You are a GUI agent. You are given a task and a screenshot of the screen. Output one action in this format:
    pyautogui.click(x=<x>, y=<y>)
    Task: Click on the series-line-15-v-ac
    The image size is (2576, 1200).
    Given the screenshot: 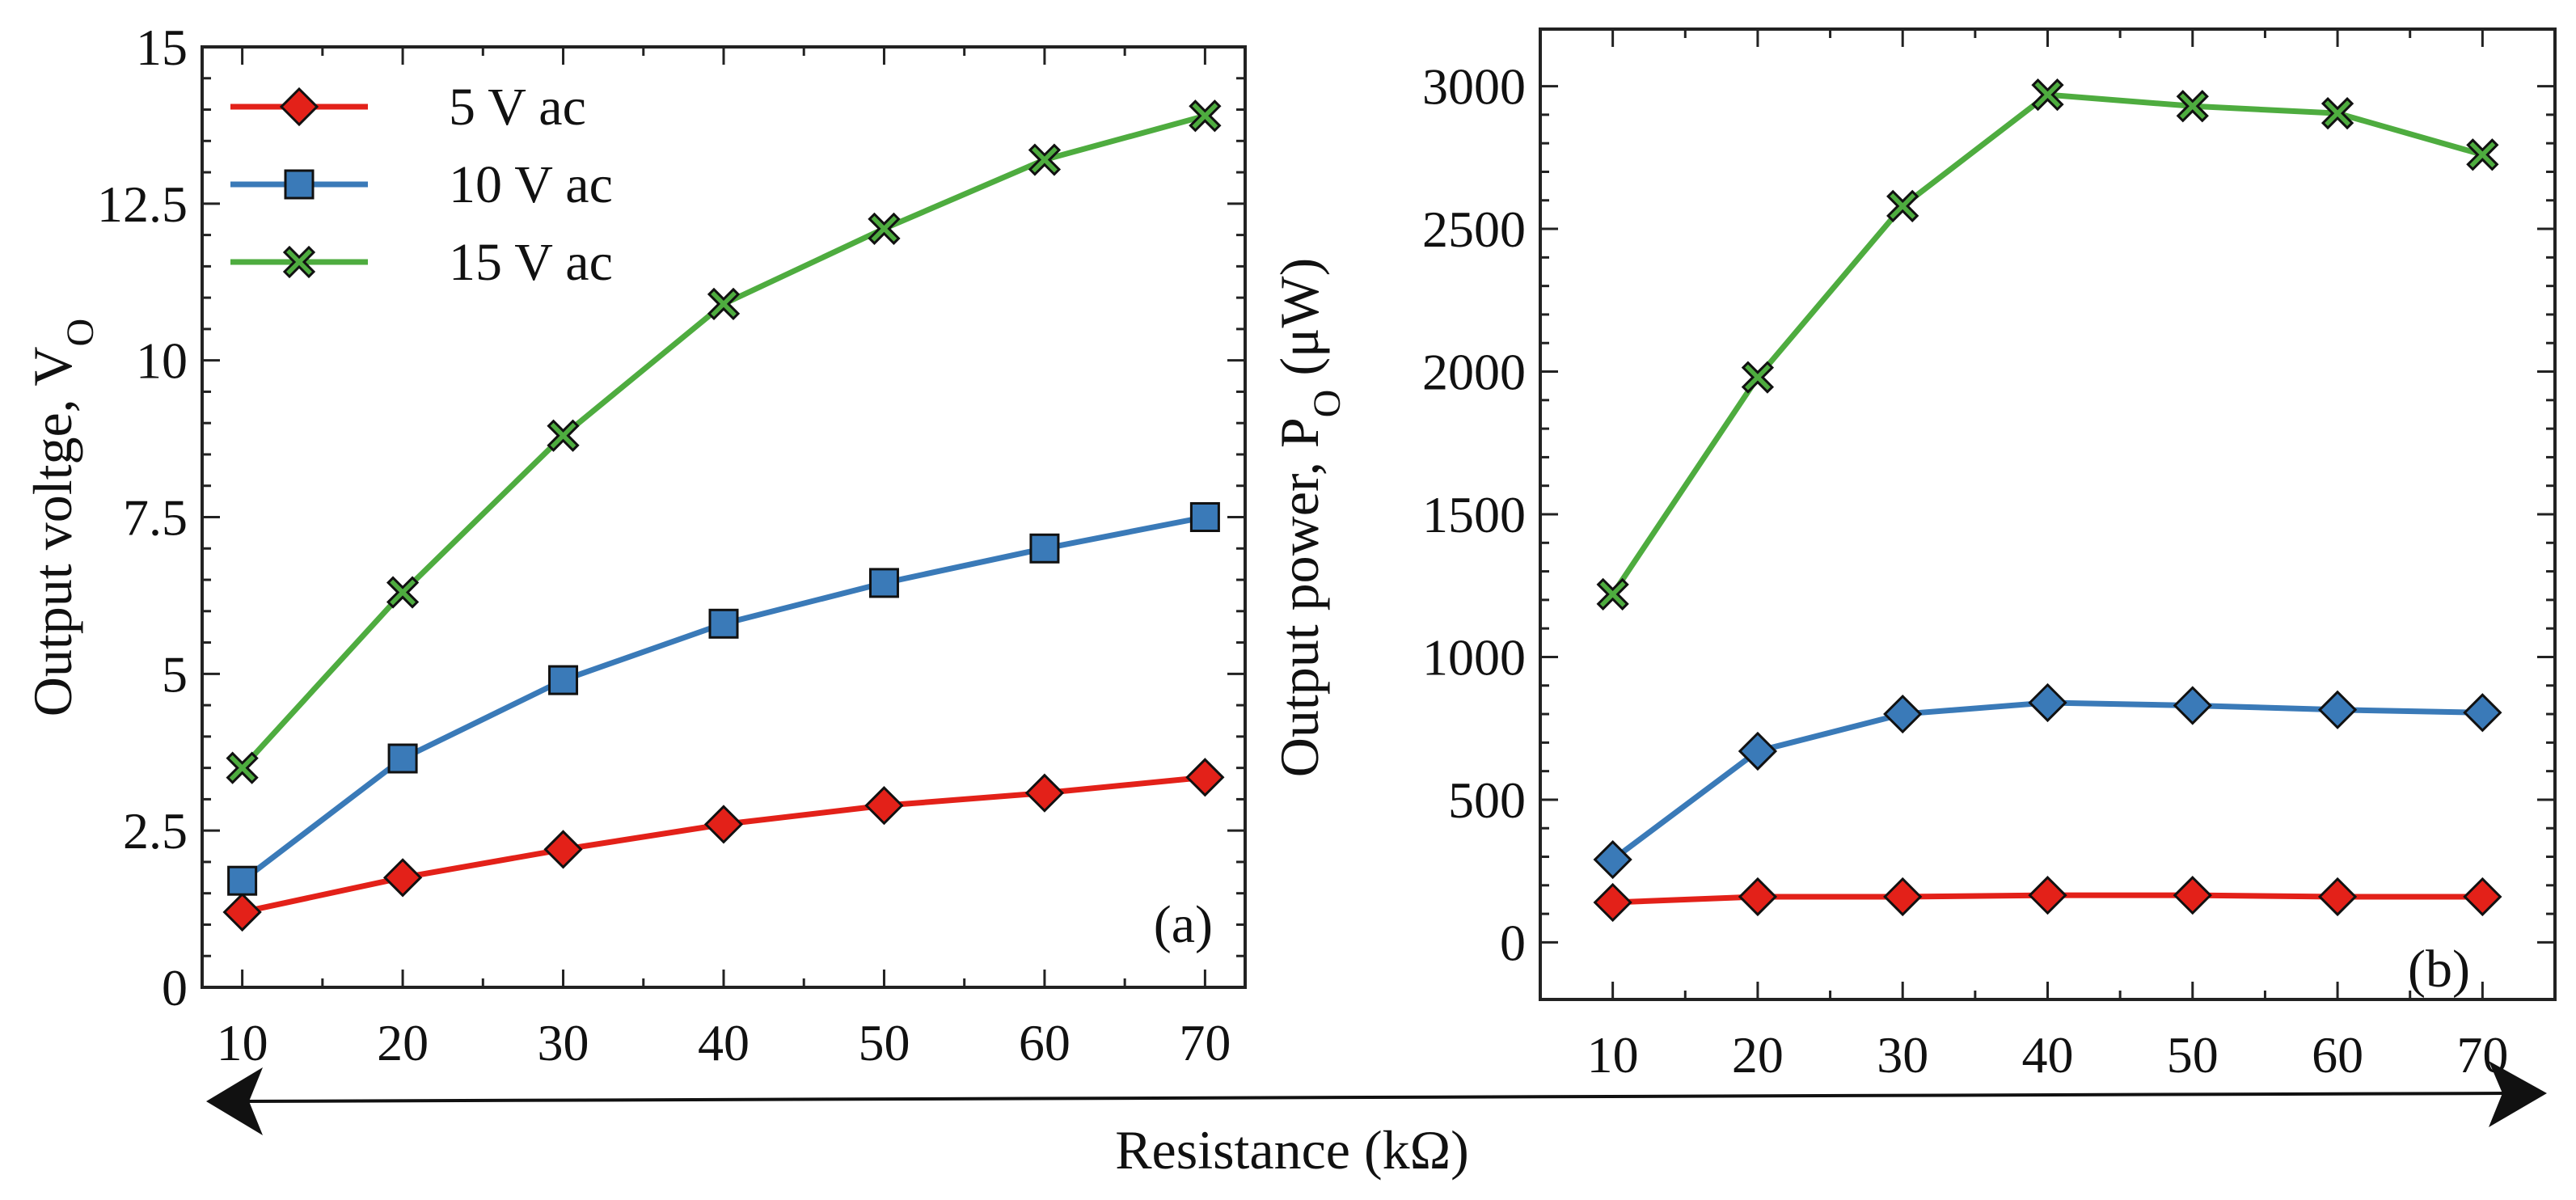 What is the action you would take?
    pyautogui.click(x=2047, y=343)
    